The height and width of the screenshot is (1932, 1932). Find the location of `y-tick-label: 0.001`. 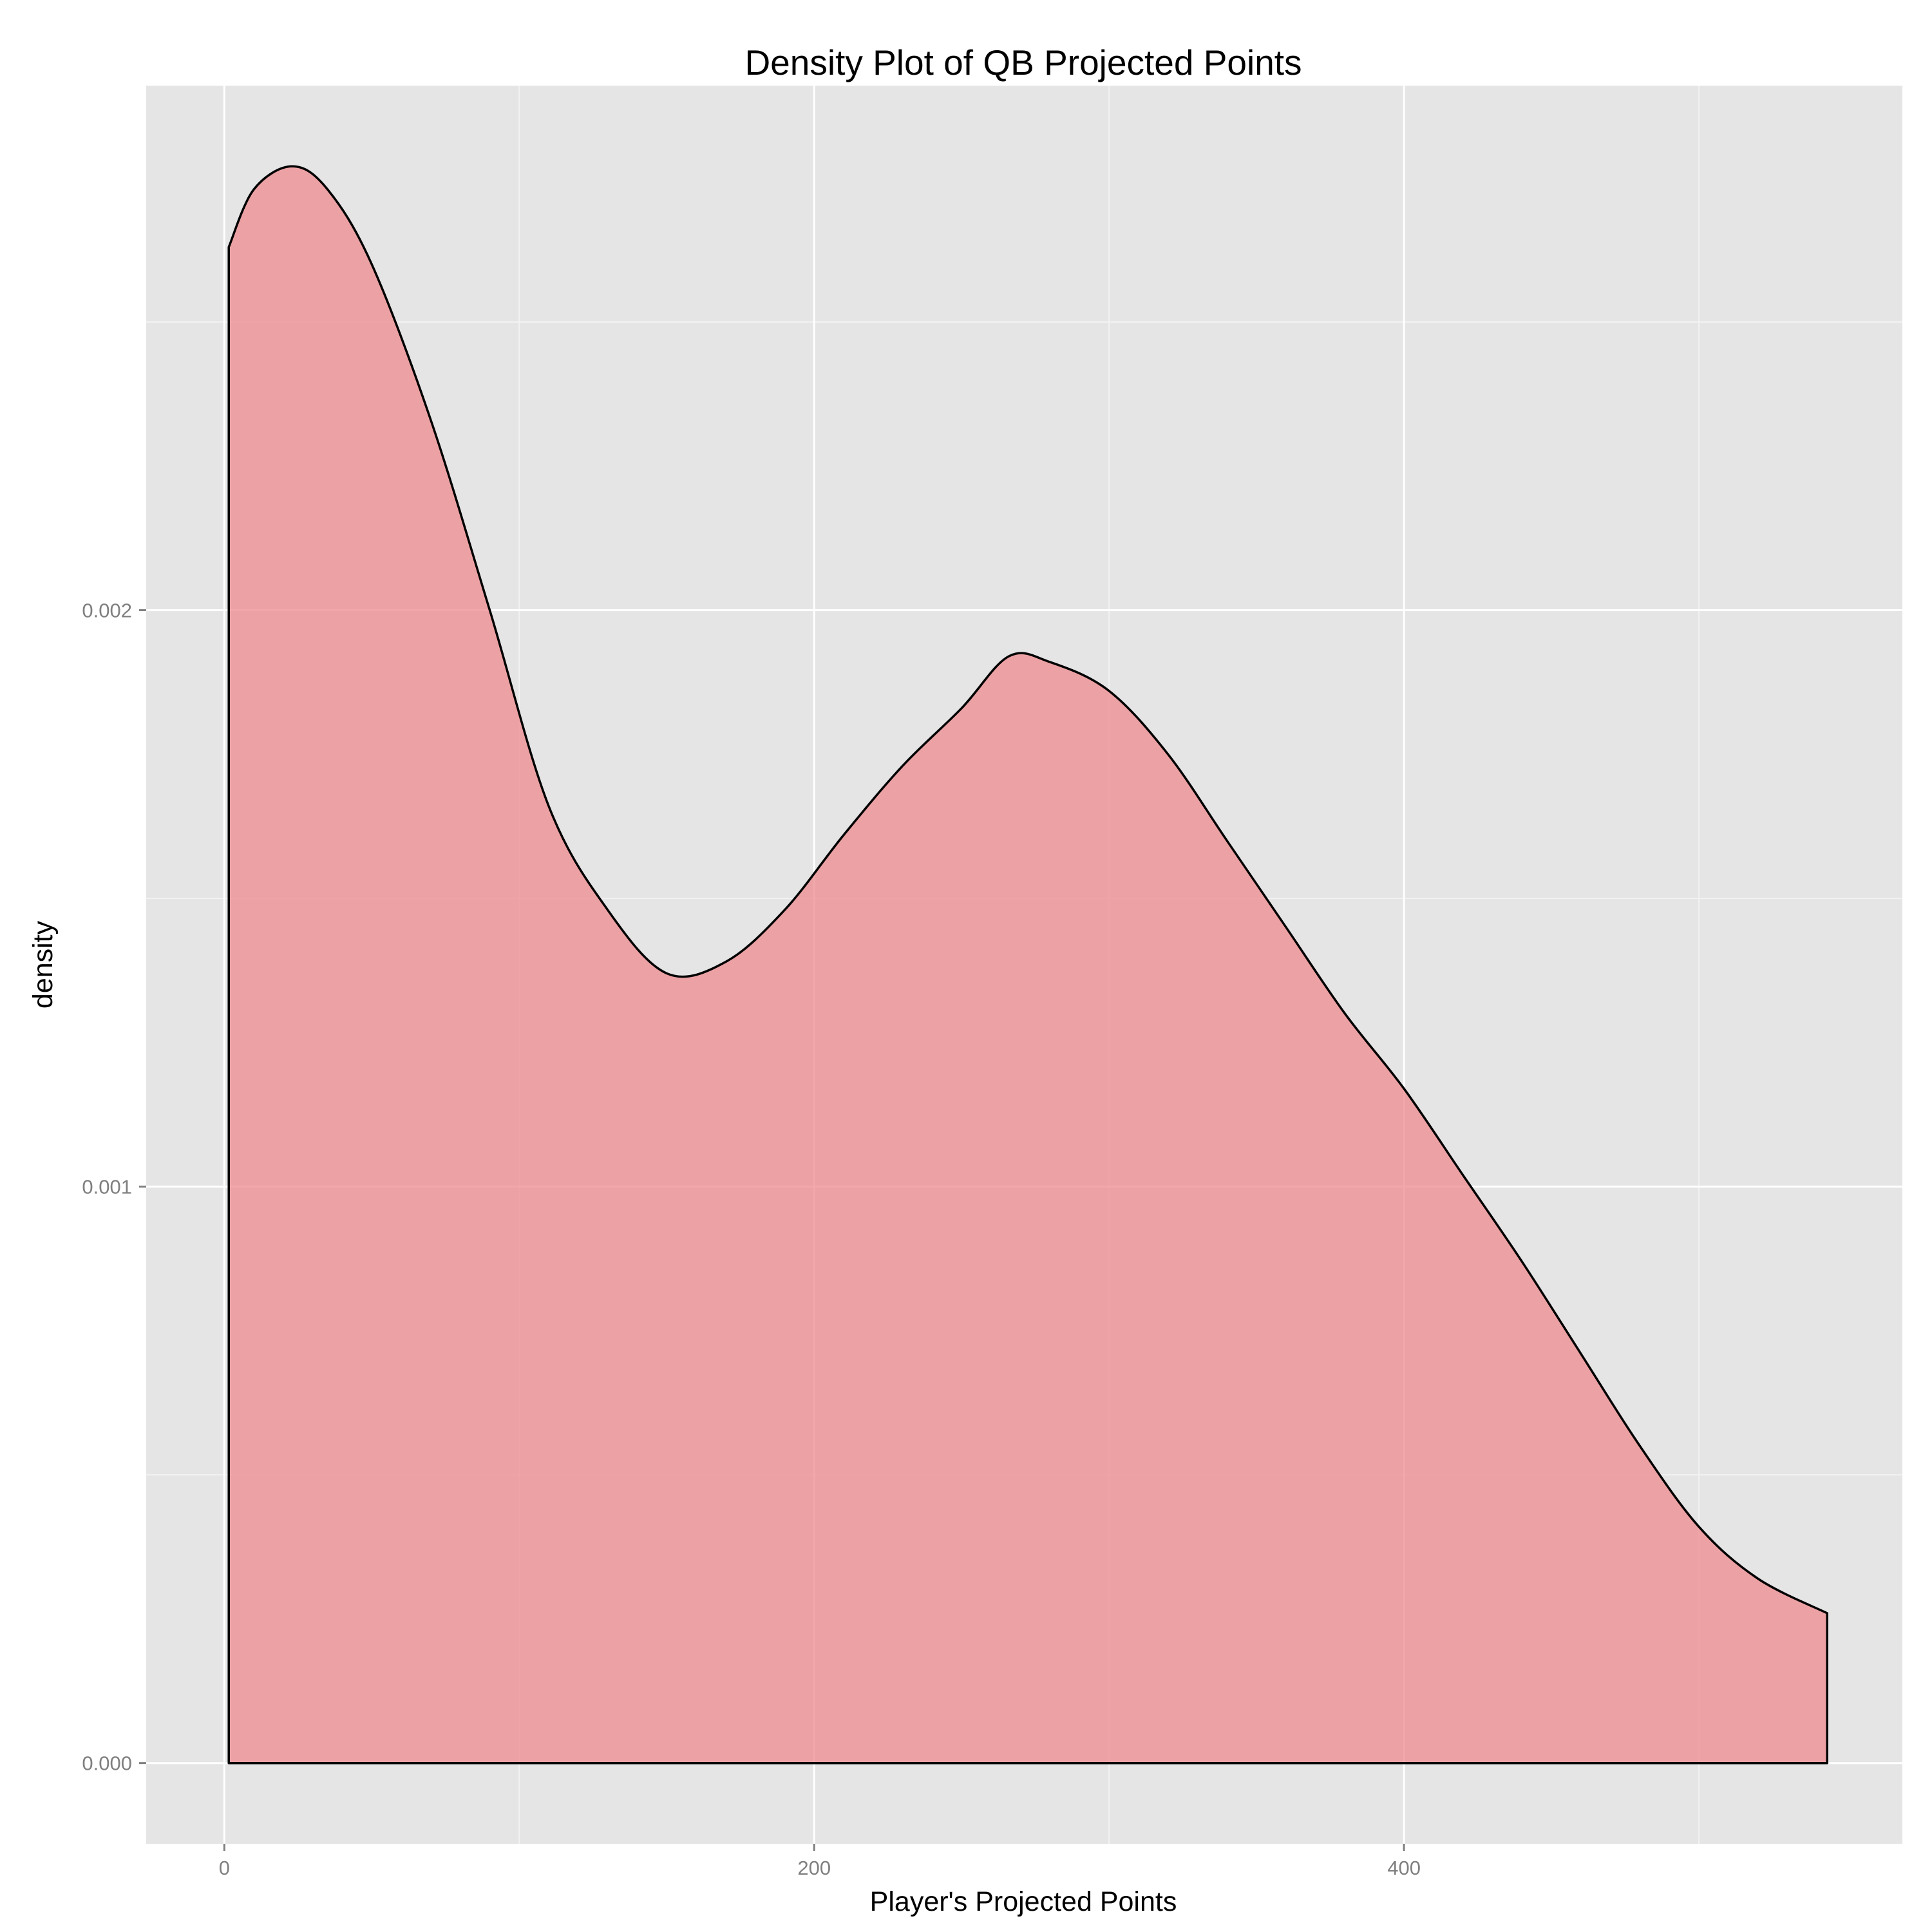

y-tick-label: 0.001 is located at coordinates (107, 1187).